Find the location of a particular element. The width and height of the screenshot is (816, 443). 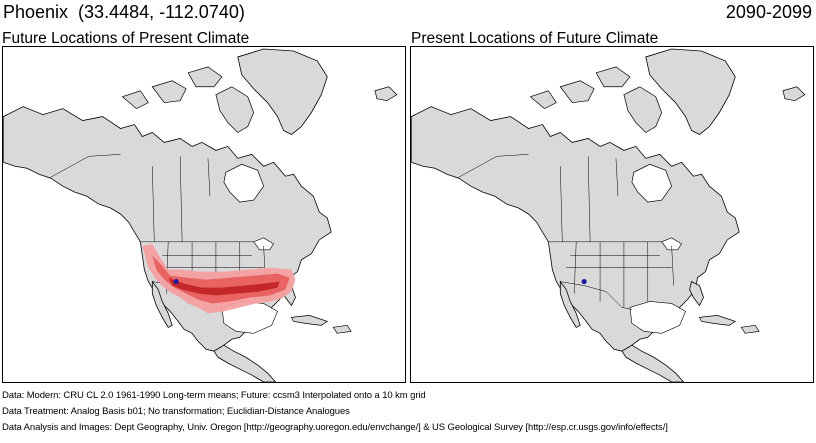

cuba-right is located at coordinates (717, 320).